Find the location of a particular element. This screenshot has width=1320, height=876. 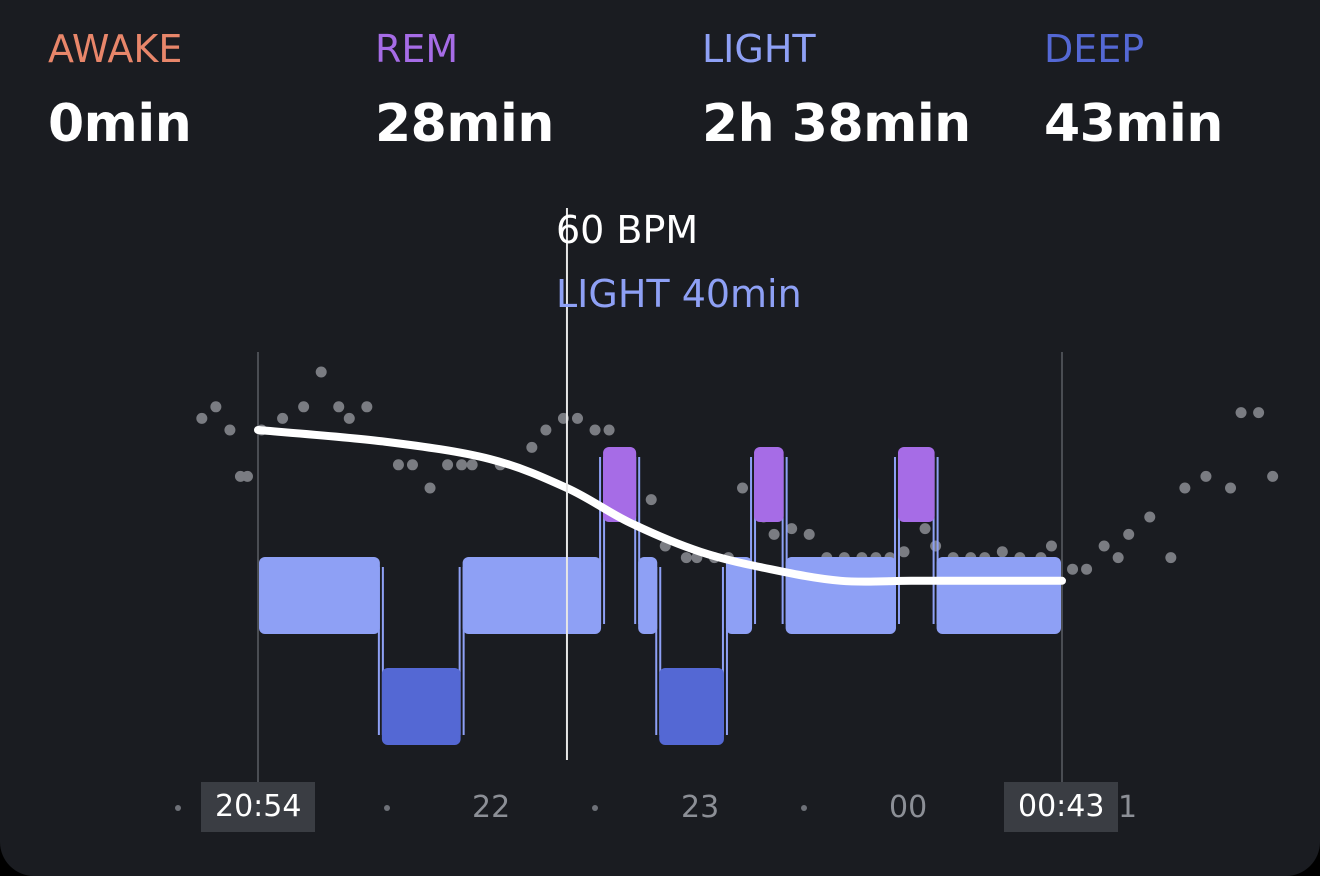

tooltip-stage: LIGHT 40min is located at coordinates (679, 294).